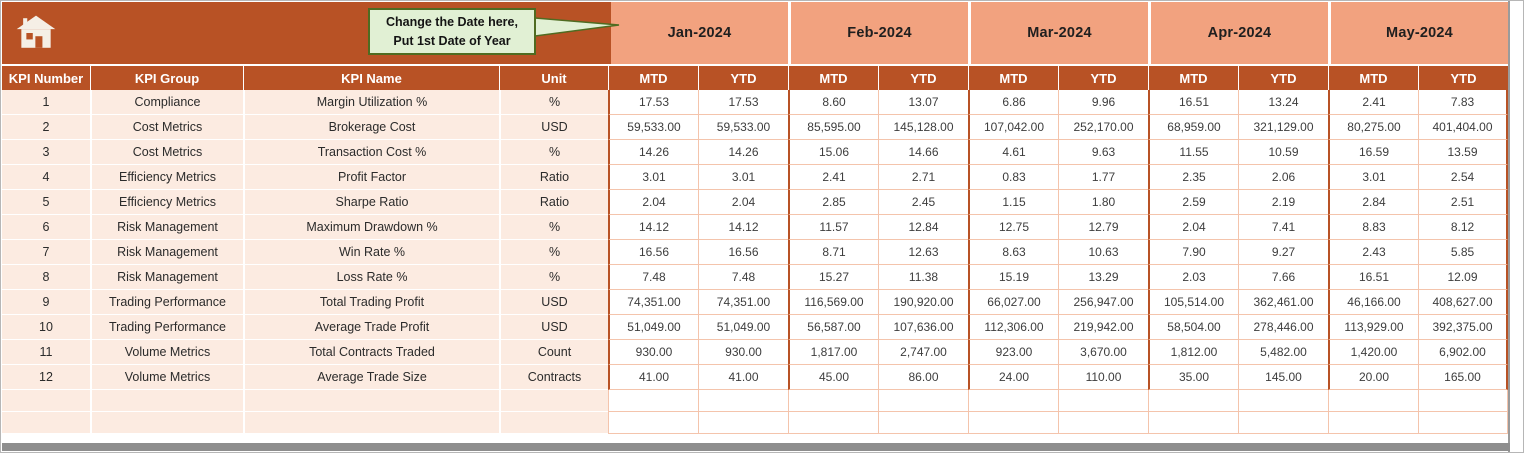  Describe the element at coordinates (1283, 127) in the screenshot. I see `value-cell: 321,129.00` at that location.